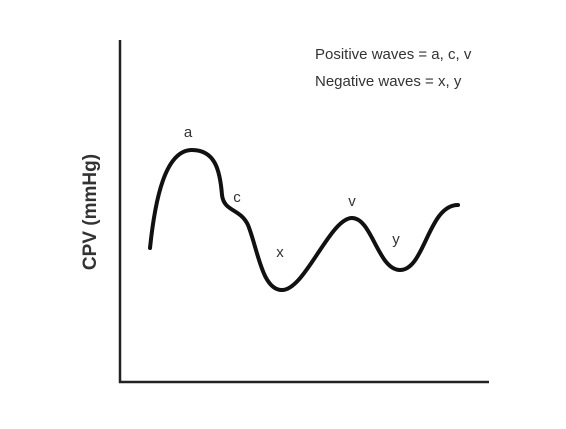 The width and height of the screenshot is (566, 429). What do you see at coordinates (393, 54) in the screenshot?
I see `legend-line: Positive waves = a, c, v` at bounding box center [393, 54].